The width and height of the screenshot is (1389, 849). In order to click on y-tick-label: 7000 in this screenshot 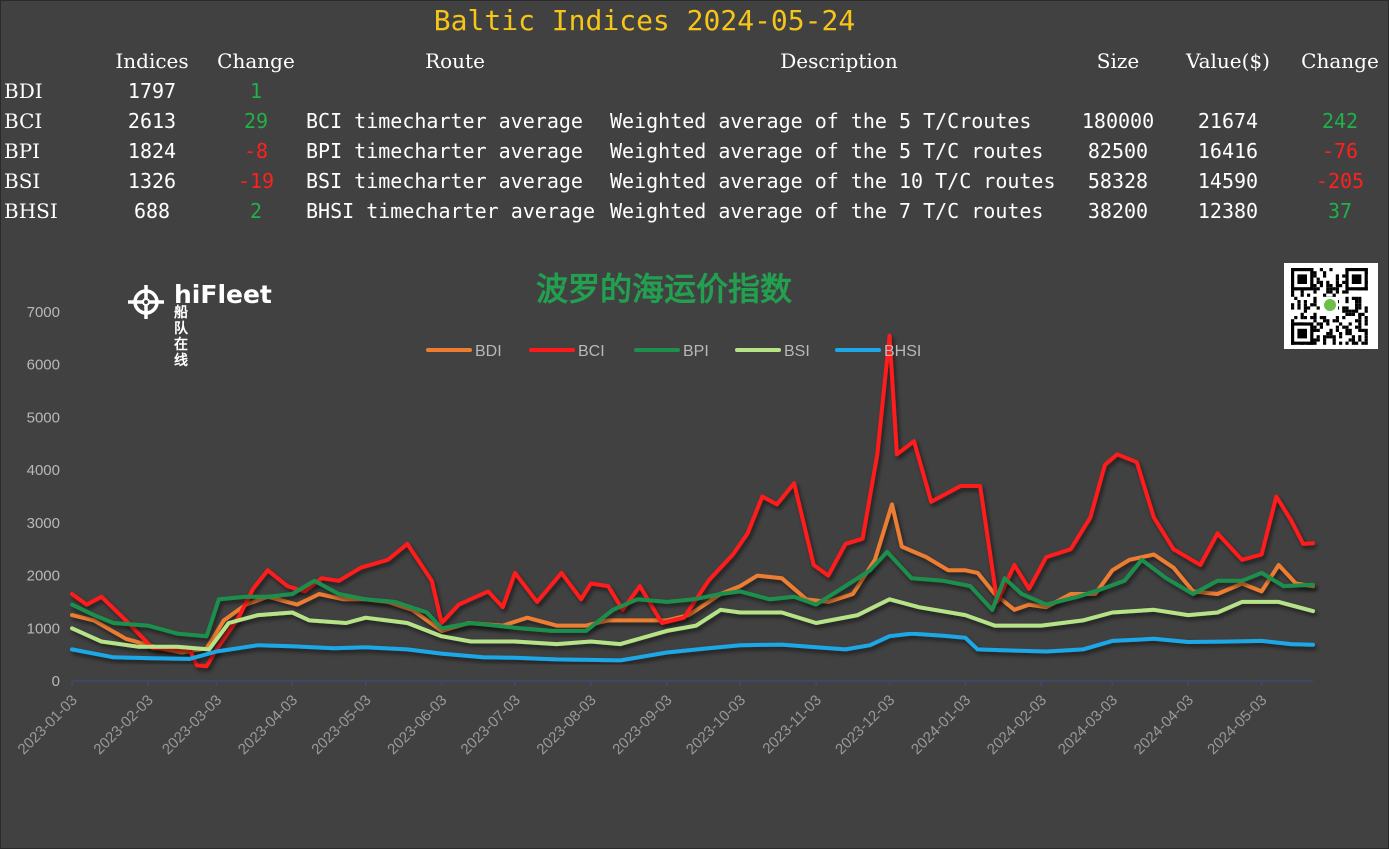, I will do `click(43, 312)`.